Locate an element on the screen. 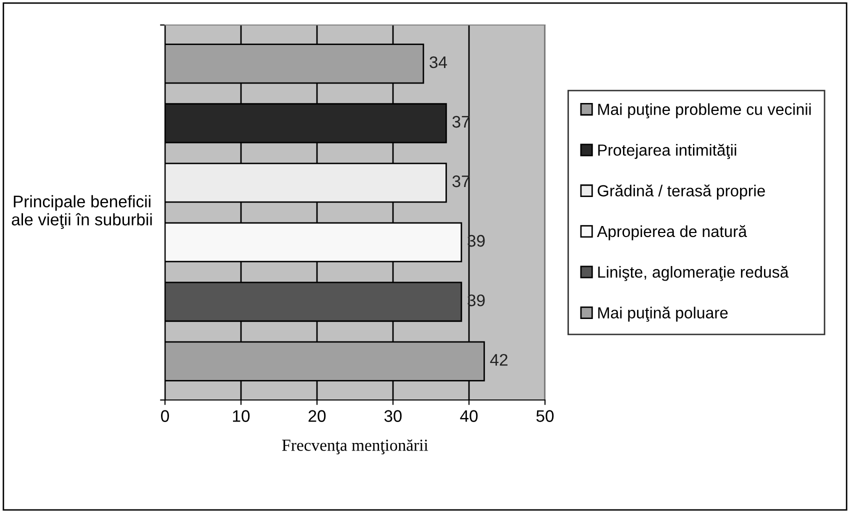 The width and height of the screenshot is (850, 512). legend-label: Apropierea de natură is located at coordinates (671, 232).